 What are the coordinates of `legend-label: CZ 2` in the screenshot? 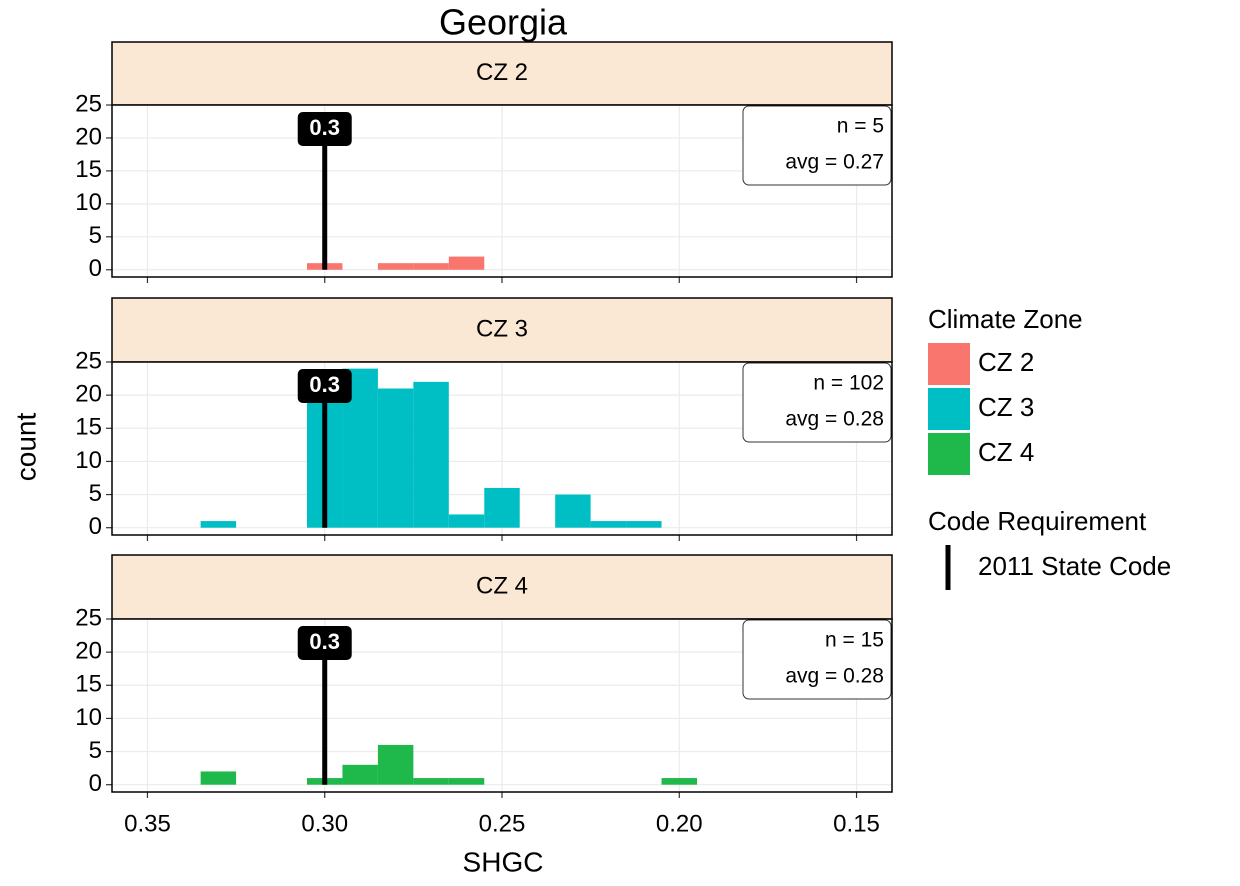 It's located at (1006, 362).